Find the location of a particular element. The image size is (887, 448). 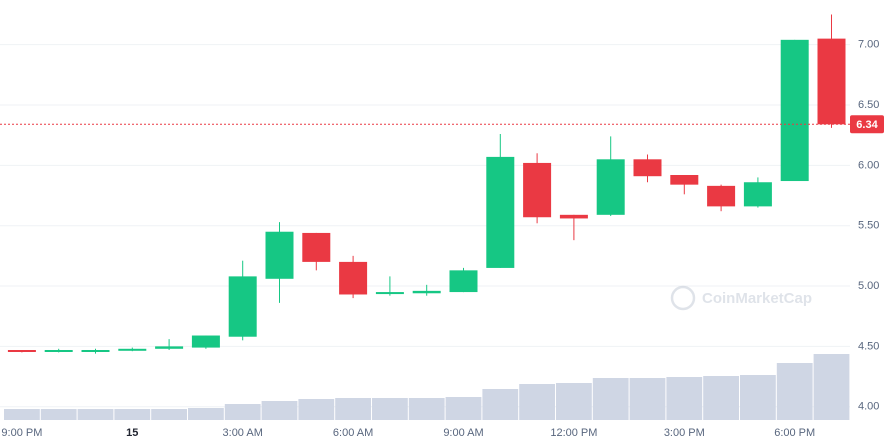

y-tick-label: 6.50 is located at coordinates (868, 105).